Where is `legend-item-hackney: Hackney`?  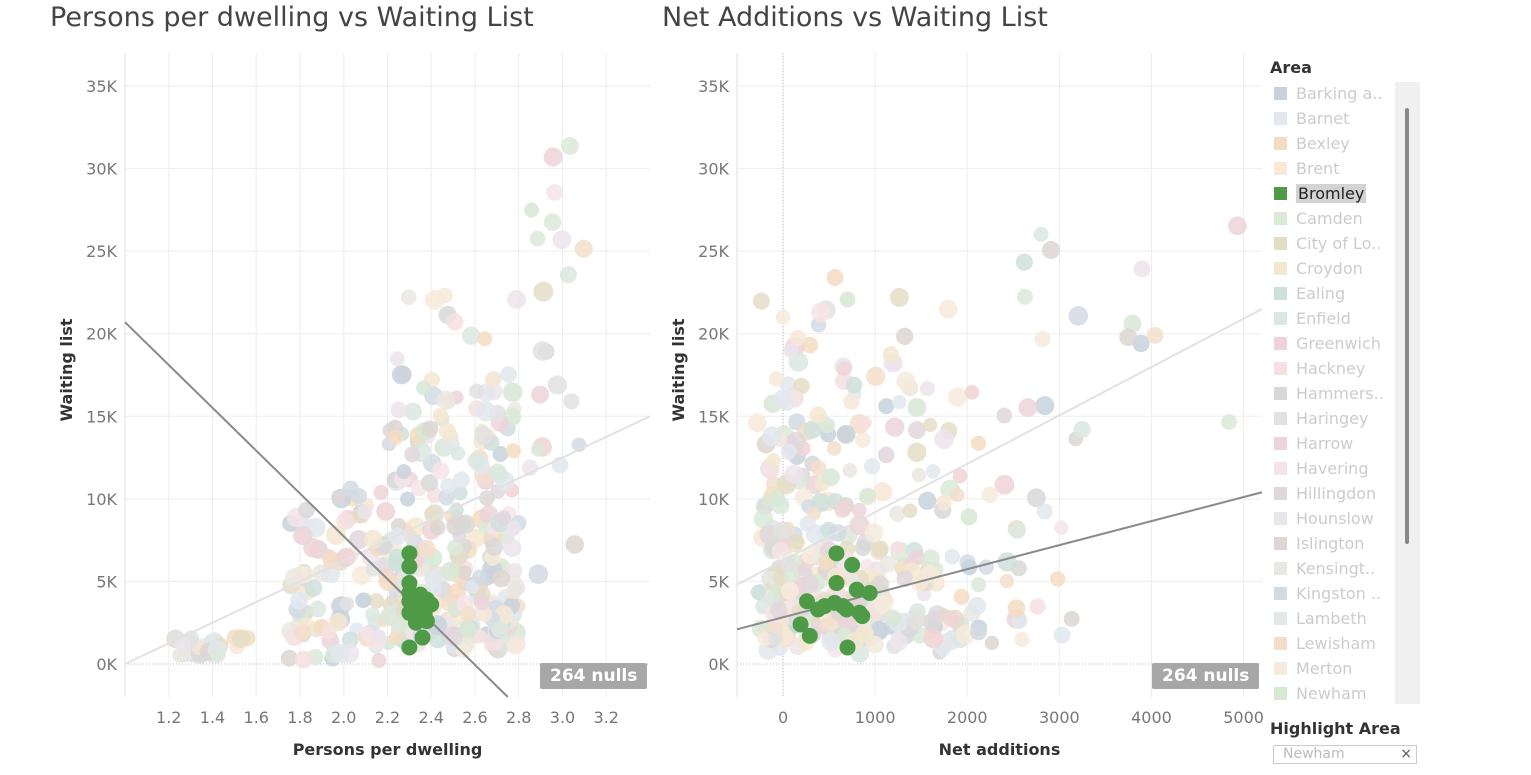
legend-item-hackney: Hackney is located at coordinates (1350, 368).